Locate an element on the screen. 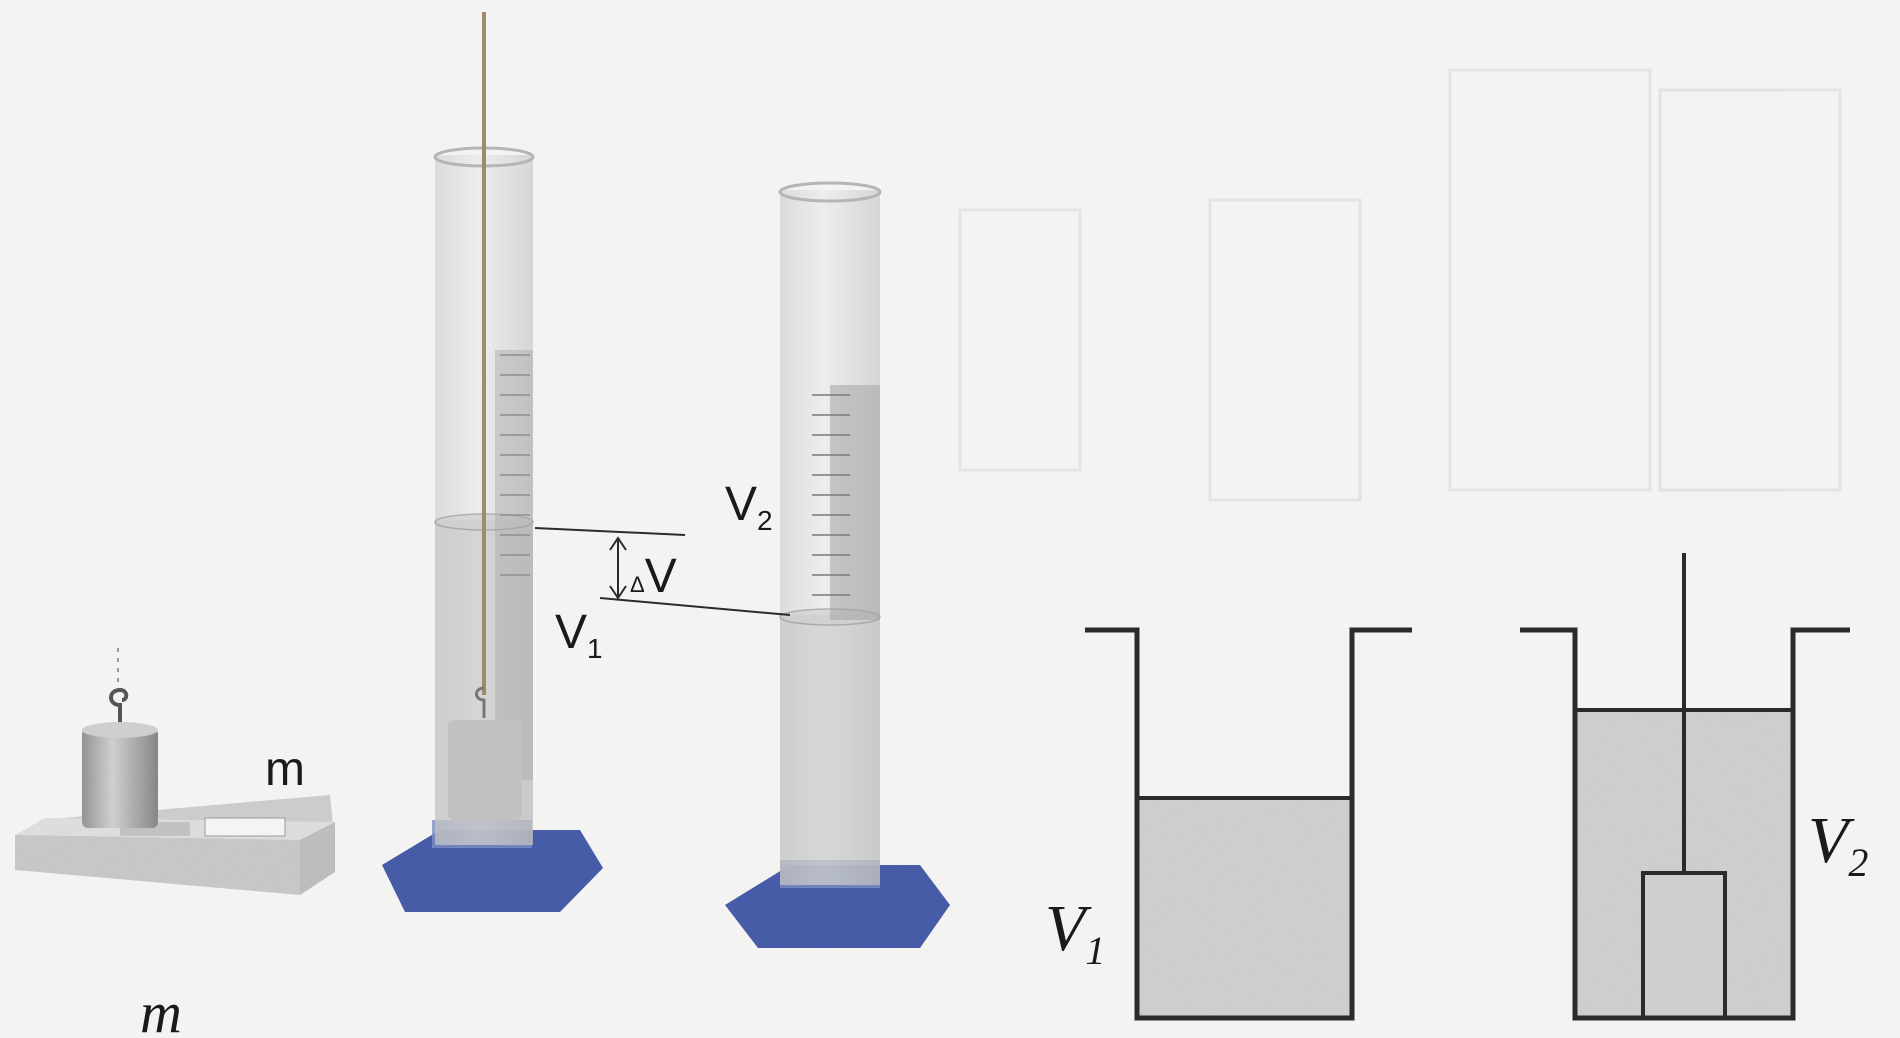 The height and width of the screenshot is (1038, 1900). beaker-v2 is located at coordinates (1685, 787).